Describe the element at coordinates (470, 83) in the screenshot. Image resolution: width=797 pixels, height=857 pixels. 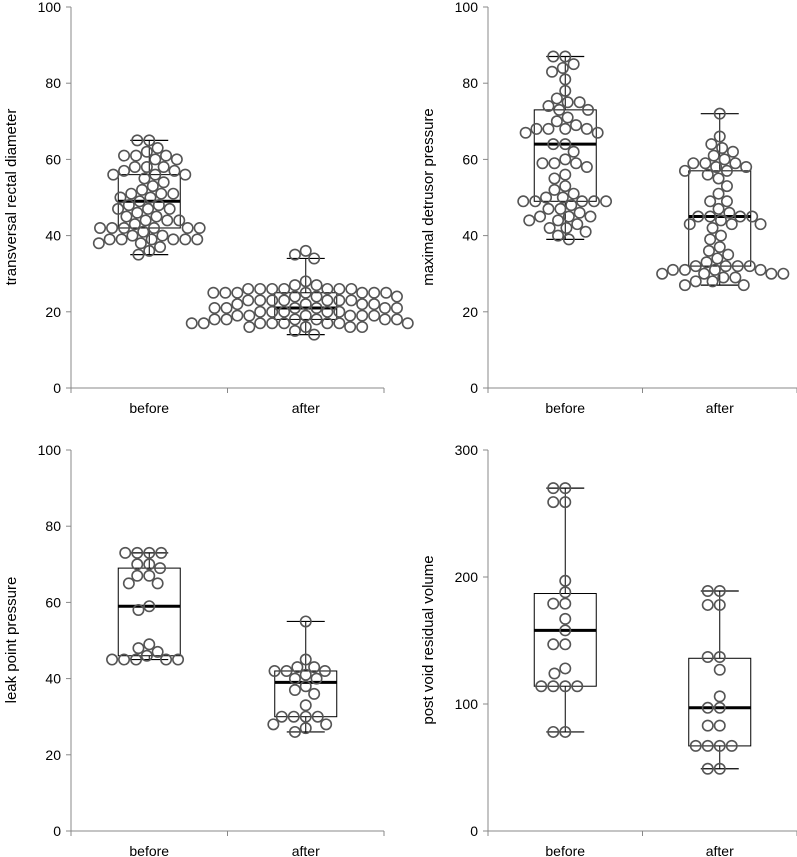
I see `y-tick-label: 80` at that location.